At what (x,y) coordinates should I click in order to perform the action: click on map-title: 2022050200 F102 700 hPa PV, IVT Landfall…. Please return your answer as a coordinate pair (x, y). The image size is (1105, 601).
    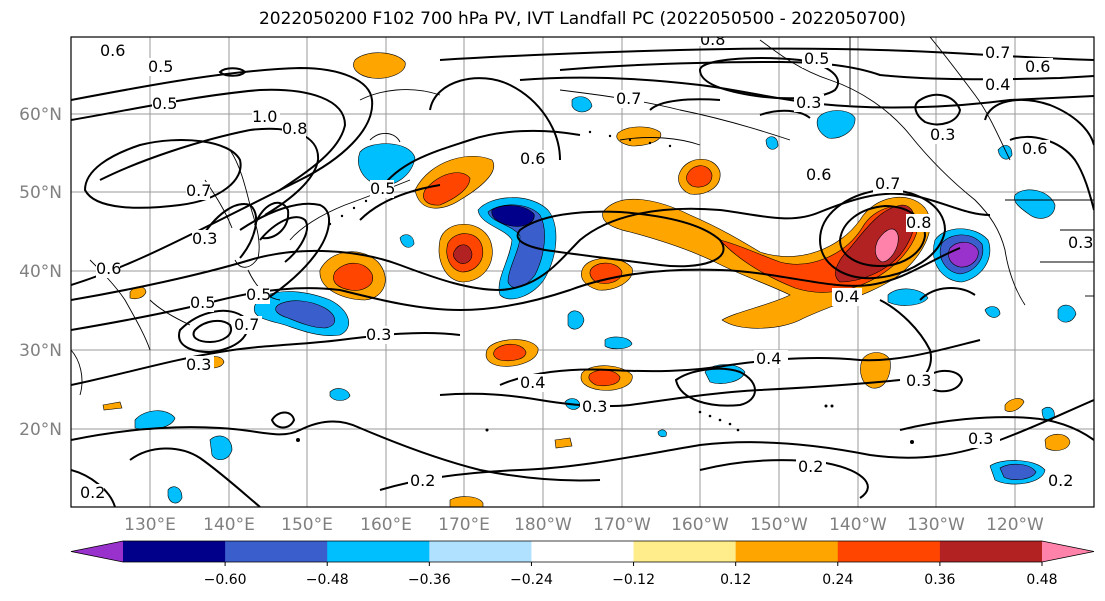
    Looking at the image, I should click on (582, 19).